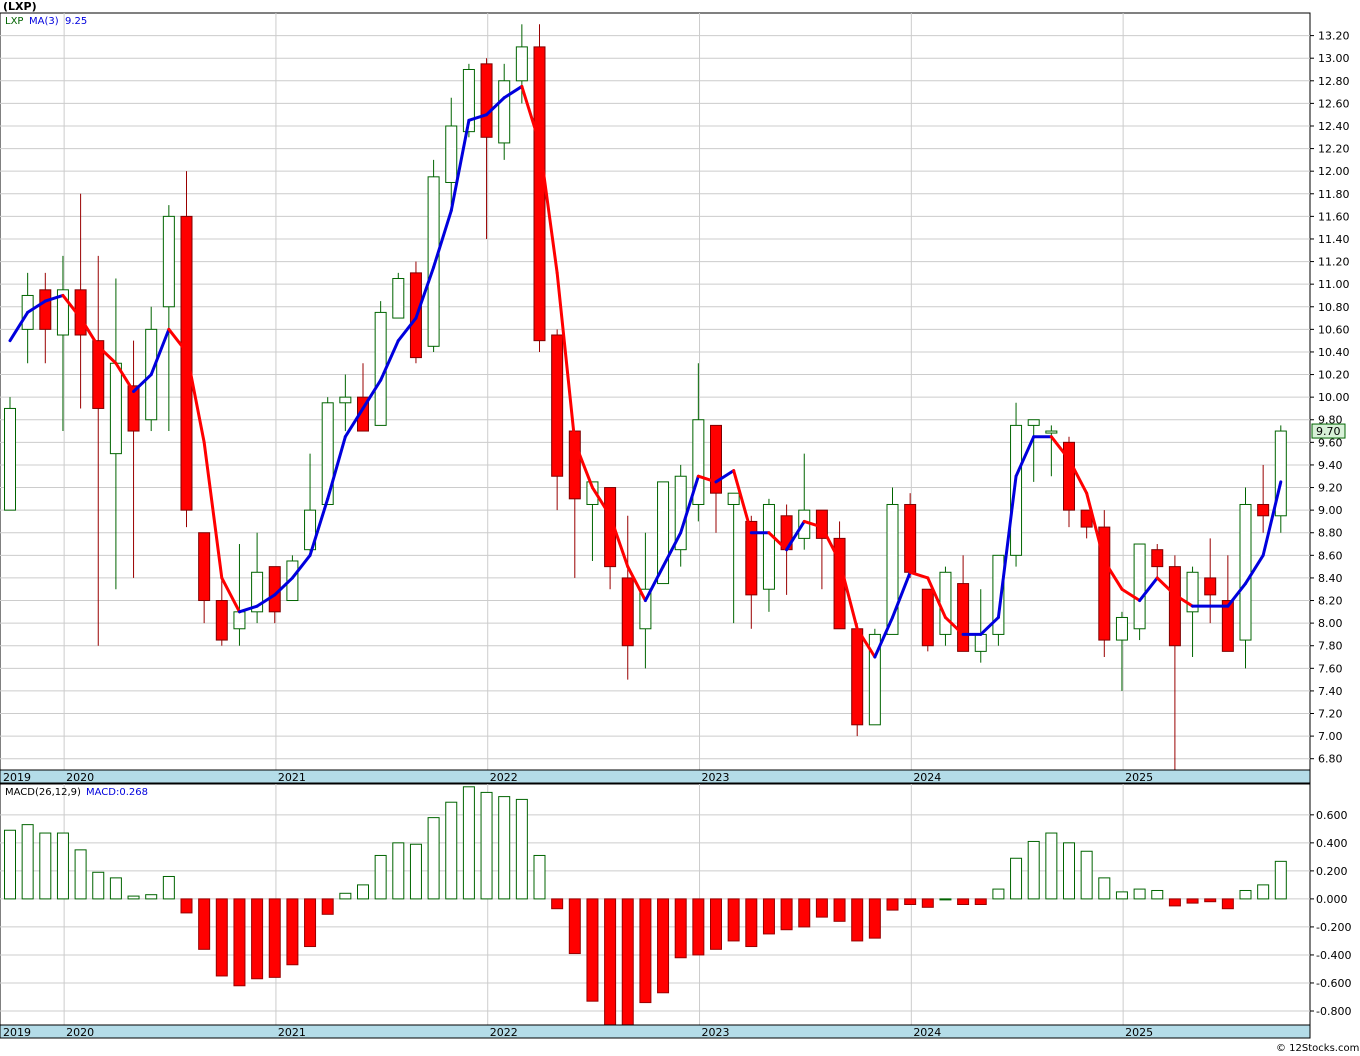  Describe the element at coordinates (578, 1032) in the screenshot. I see `macd-x-axis: 2019 2020 2021 2022 2023 2024 2025` at that location.